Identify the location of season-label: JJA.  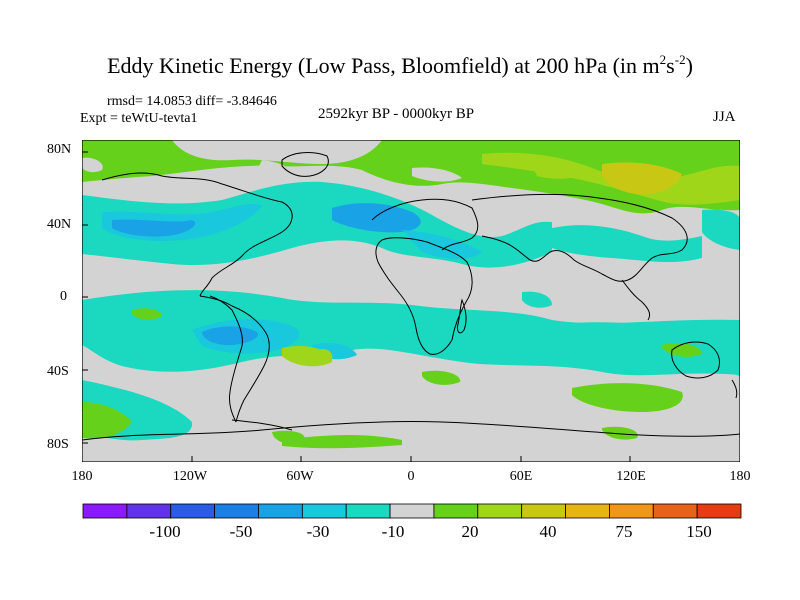
(724, 117).